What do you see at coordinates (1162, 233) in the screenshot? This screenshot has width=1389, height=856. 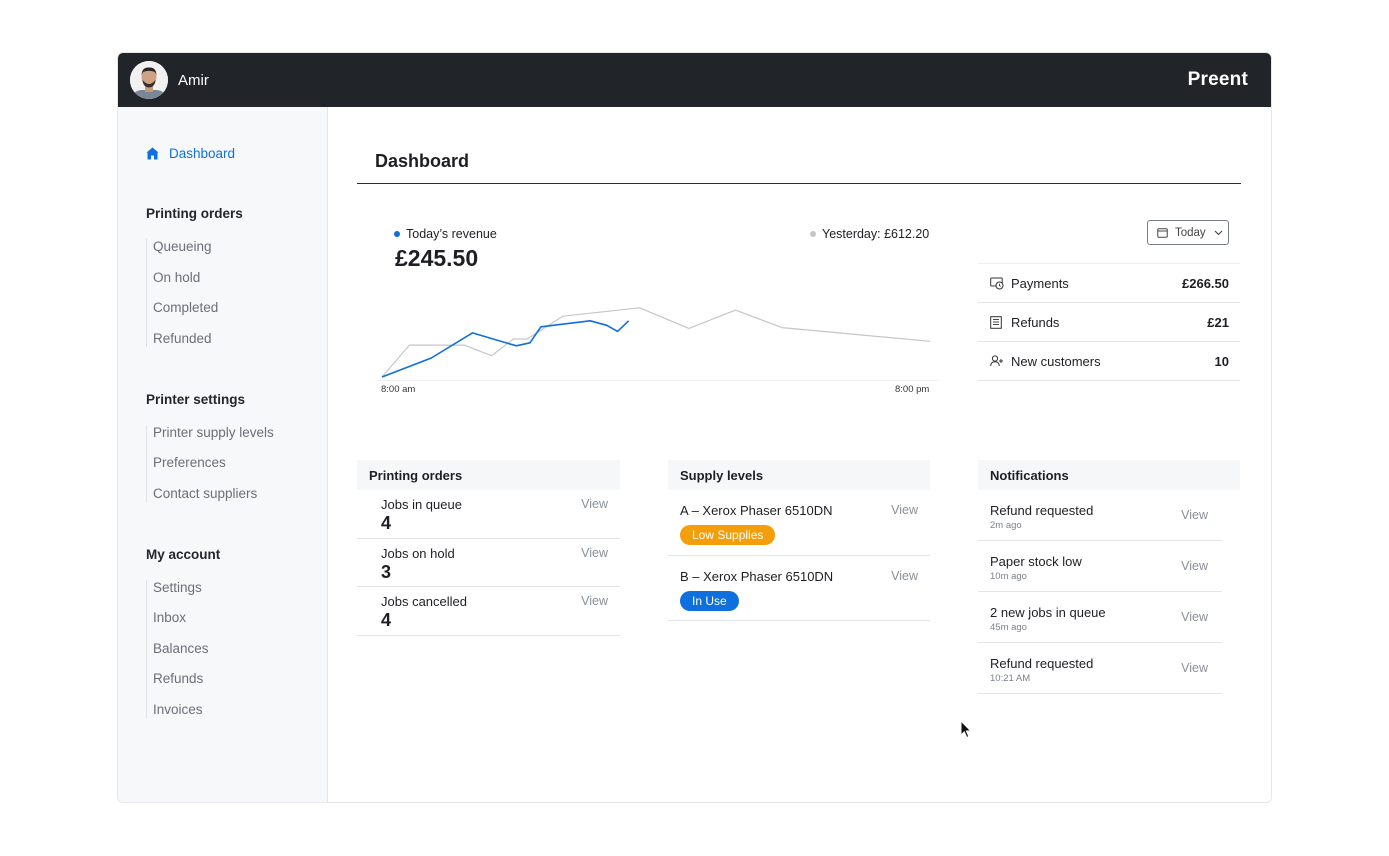 I see `calendar-icon` at bounding box center [1162, 233].